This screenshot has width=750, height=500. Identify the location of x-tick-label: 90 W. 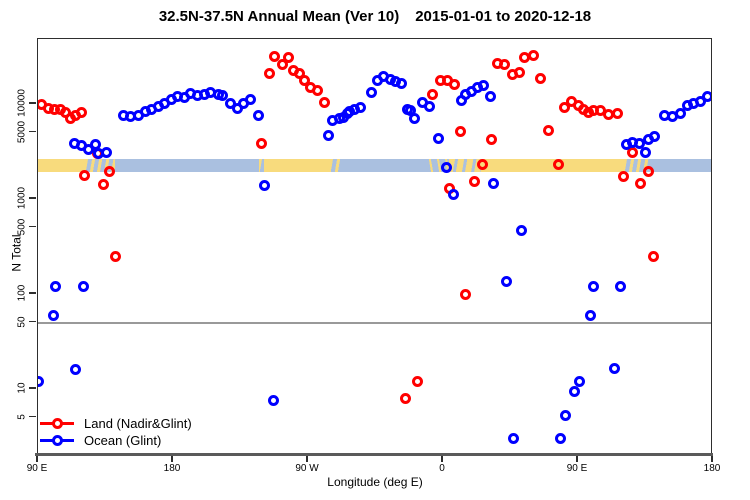
(307, 468).